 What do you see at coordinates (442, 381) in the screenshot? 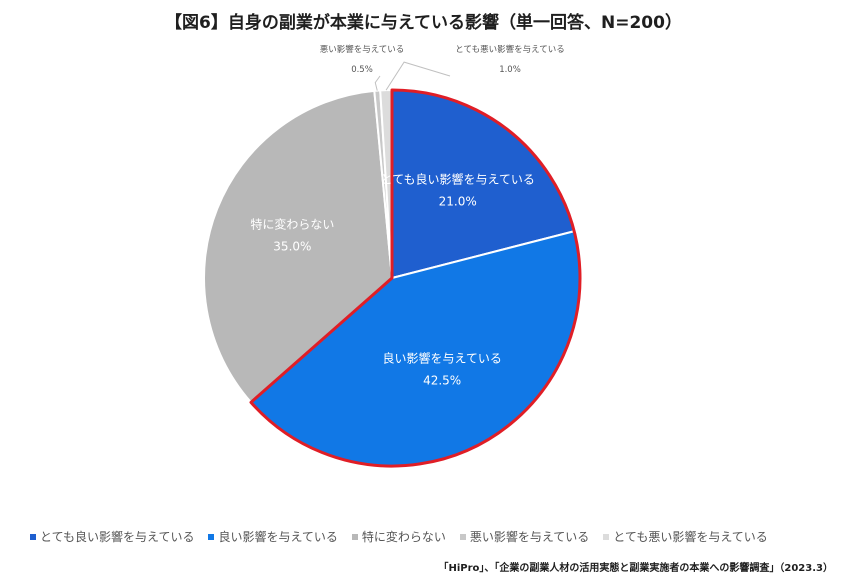
I see `slice-value-2: 42.5%` at bounding box center [442, 381].